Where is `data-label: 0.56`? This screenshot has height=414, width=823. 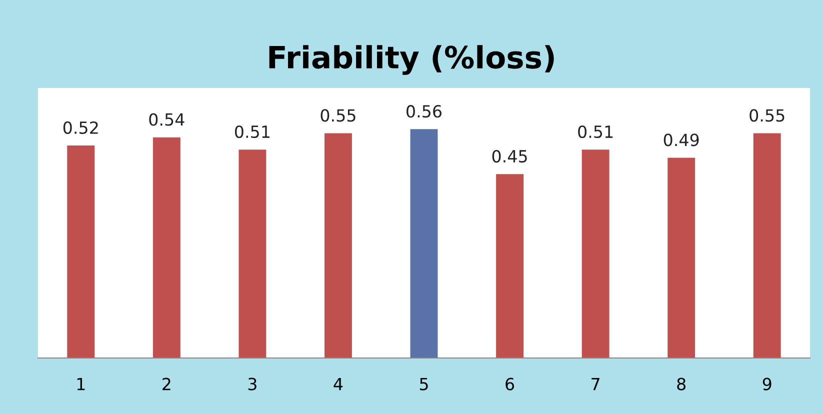 data-label: 0.56 is located at coordinates (424, 111).